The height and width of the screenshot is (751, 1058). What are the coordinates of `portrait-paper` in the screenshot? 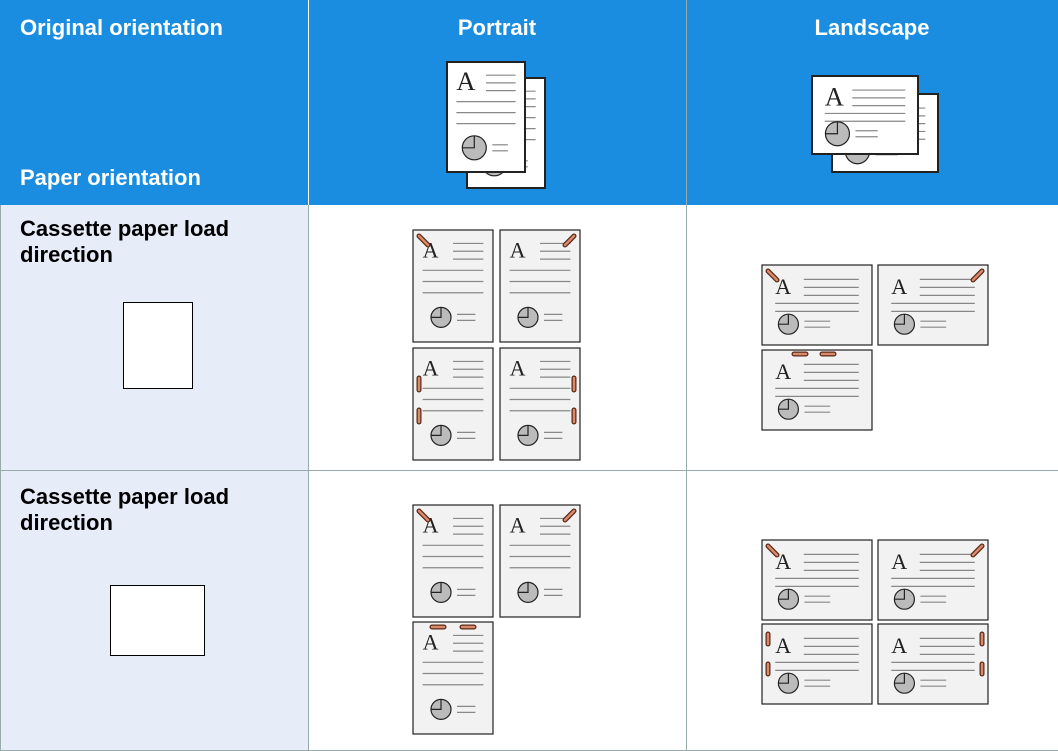 It's located at (158, 345).